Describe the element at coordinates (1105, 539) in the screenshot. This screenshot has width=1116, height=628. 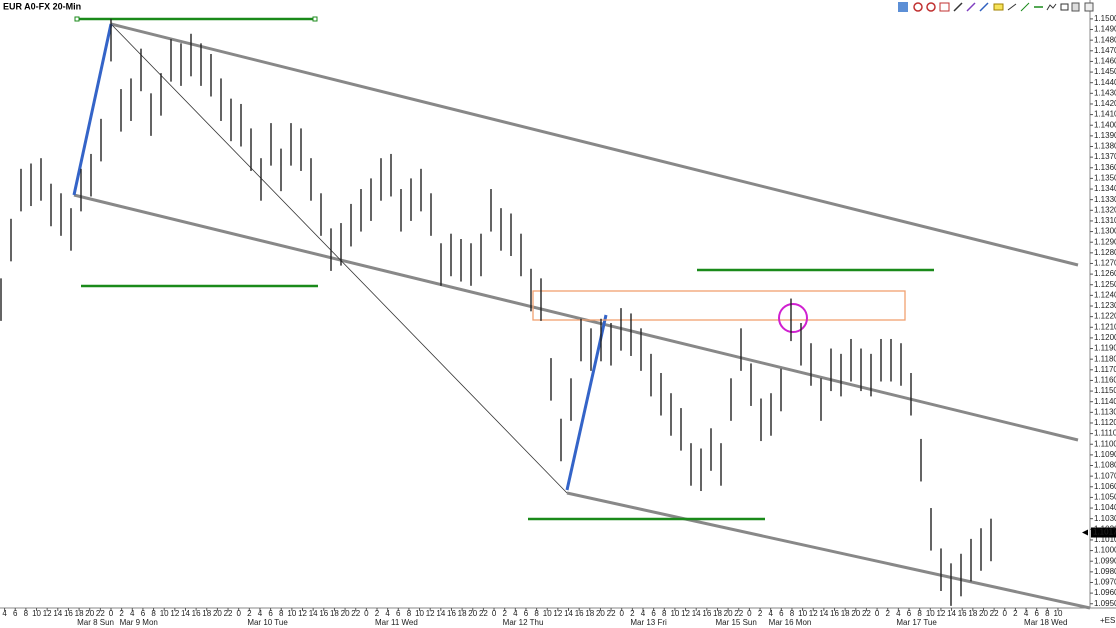
I see `y-tick-label: 1.1010` at that location.